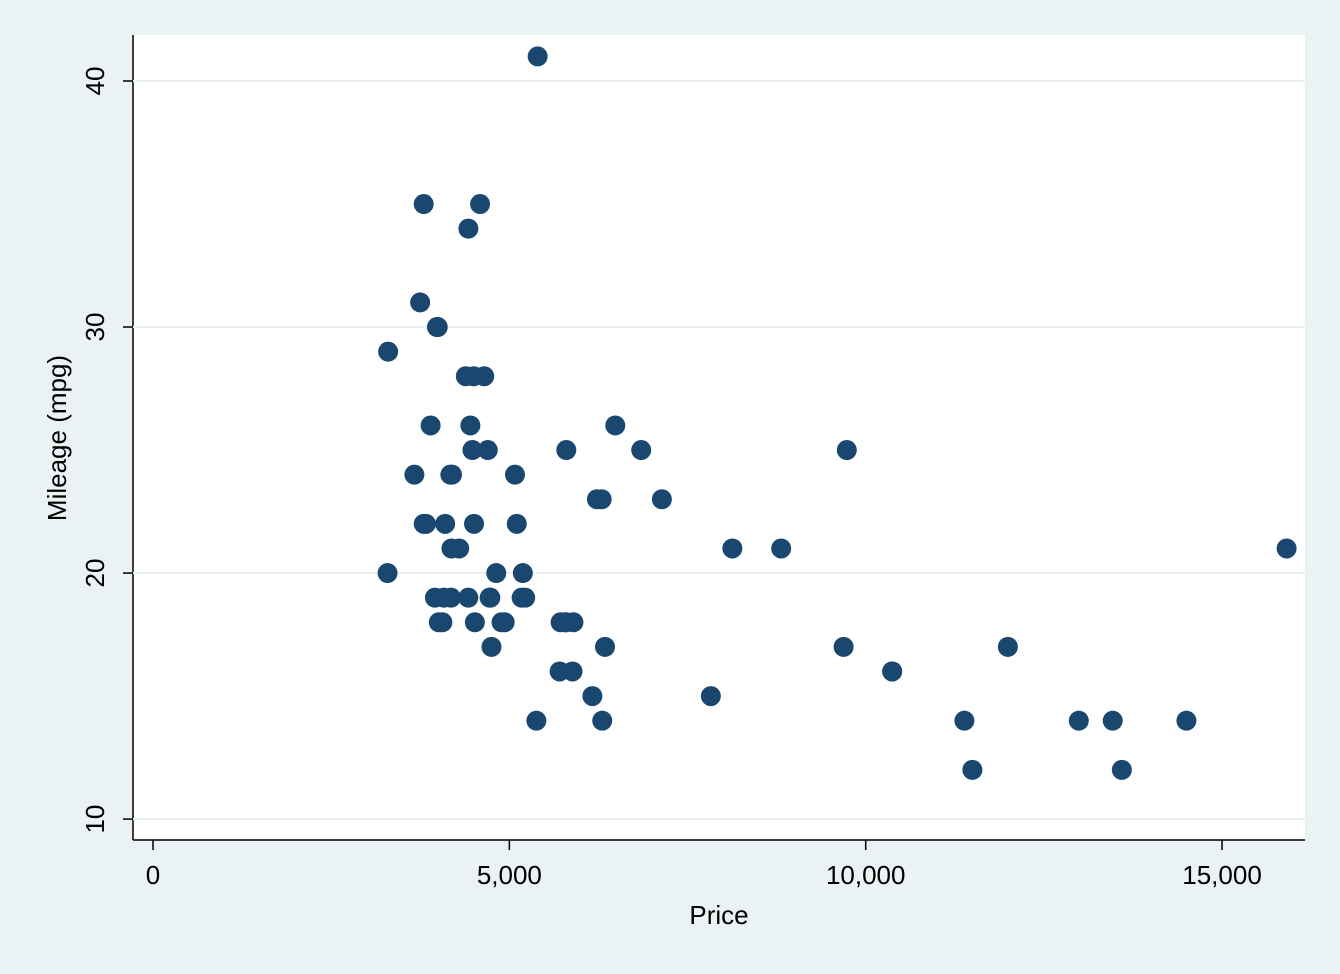 This screenshot has width=1340, height=974. What do you see at coordinates (1222, 875) in the screenshot?
I see `x-tick-label: 15,000` at bounding box center [1222, 875].